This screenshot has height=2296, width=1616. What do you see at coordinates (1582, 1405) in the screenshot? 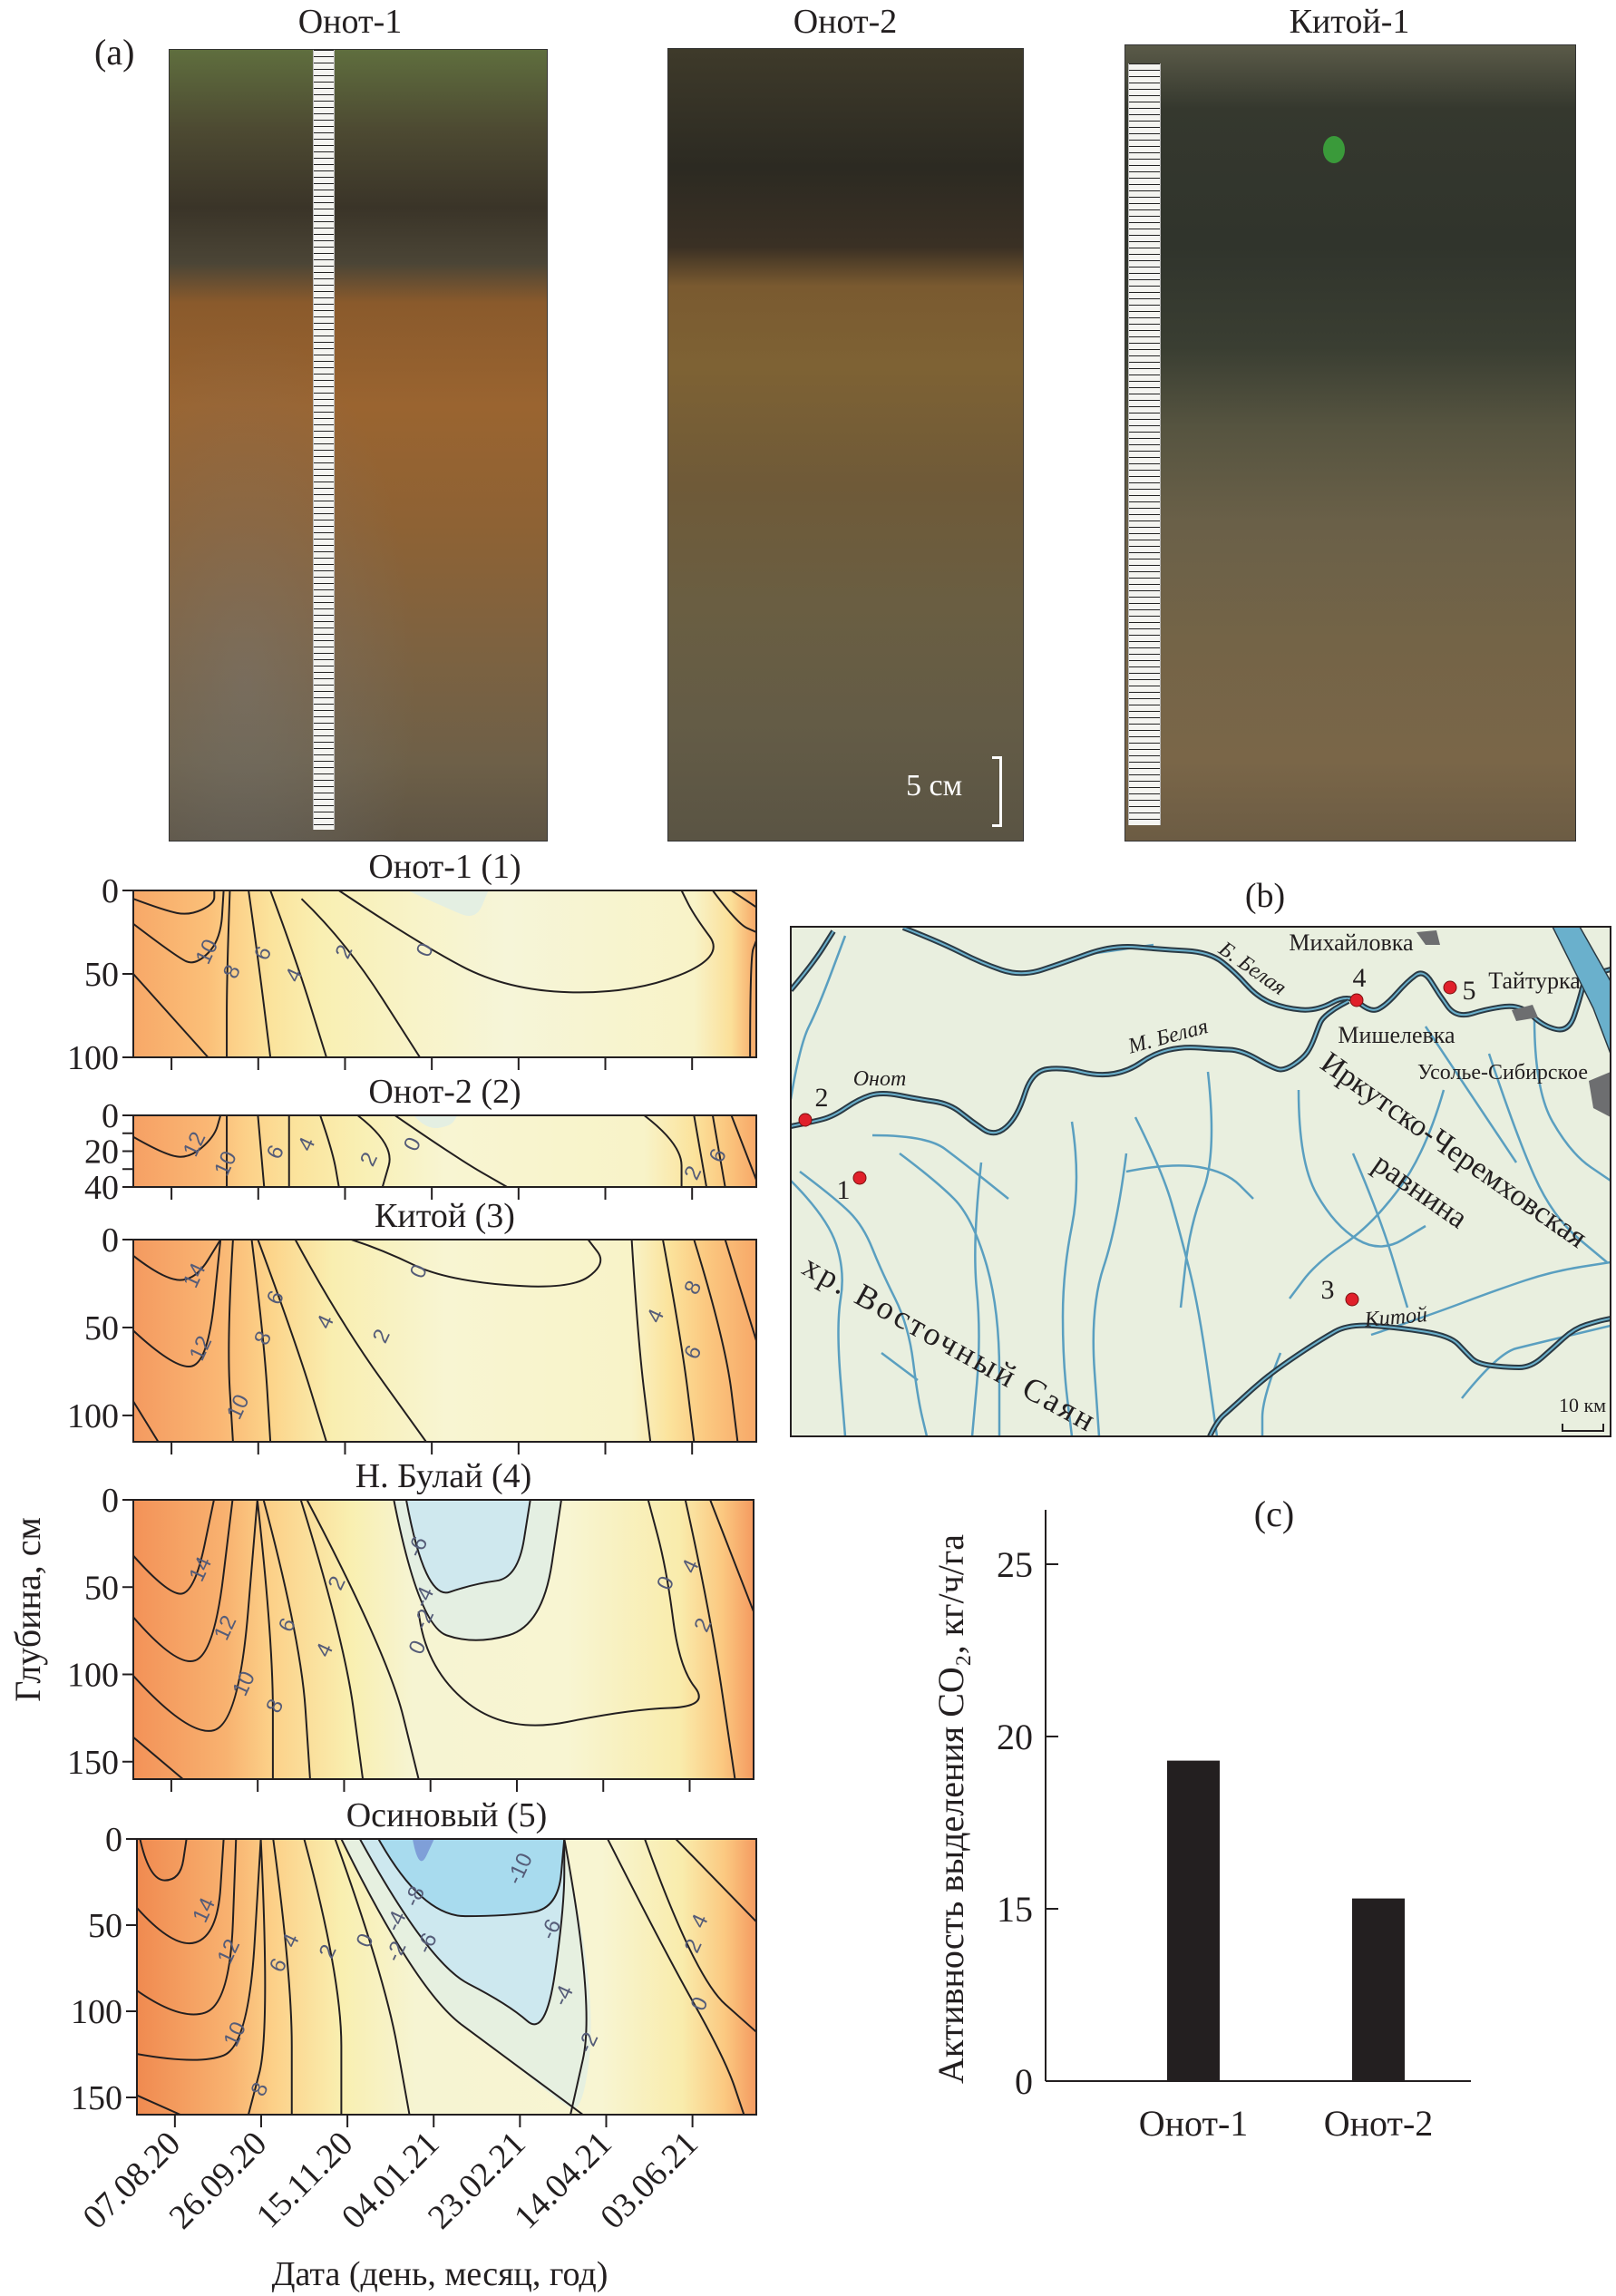
I see `scale-label: 10 км` at bounding box center [1582, 1405].